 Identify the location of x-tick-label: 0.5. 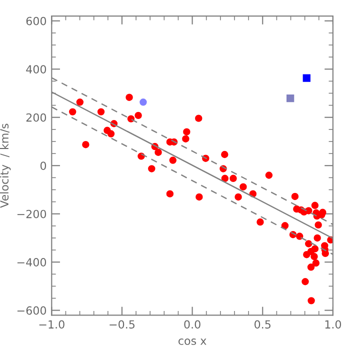
(262, 324).